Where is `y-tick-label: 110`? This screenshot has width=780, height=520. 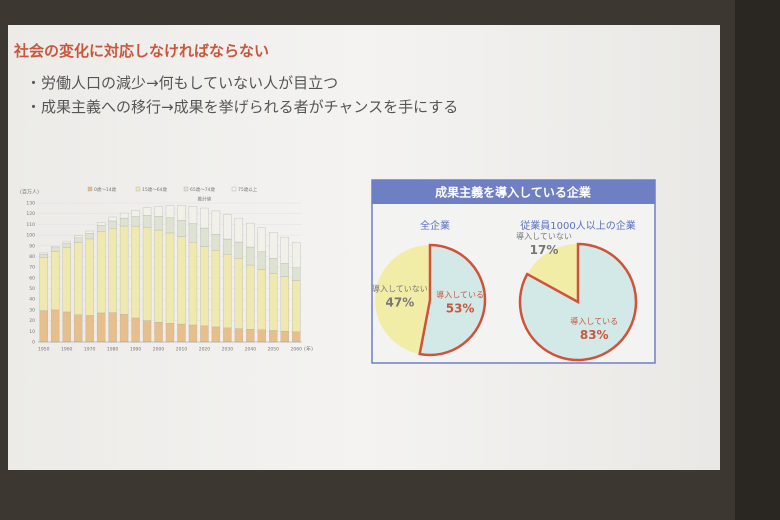
y-tick-label: 110 is located at coordinates (30, 225).